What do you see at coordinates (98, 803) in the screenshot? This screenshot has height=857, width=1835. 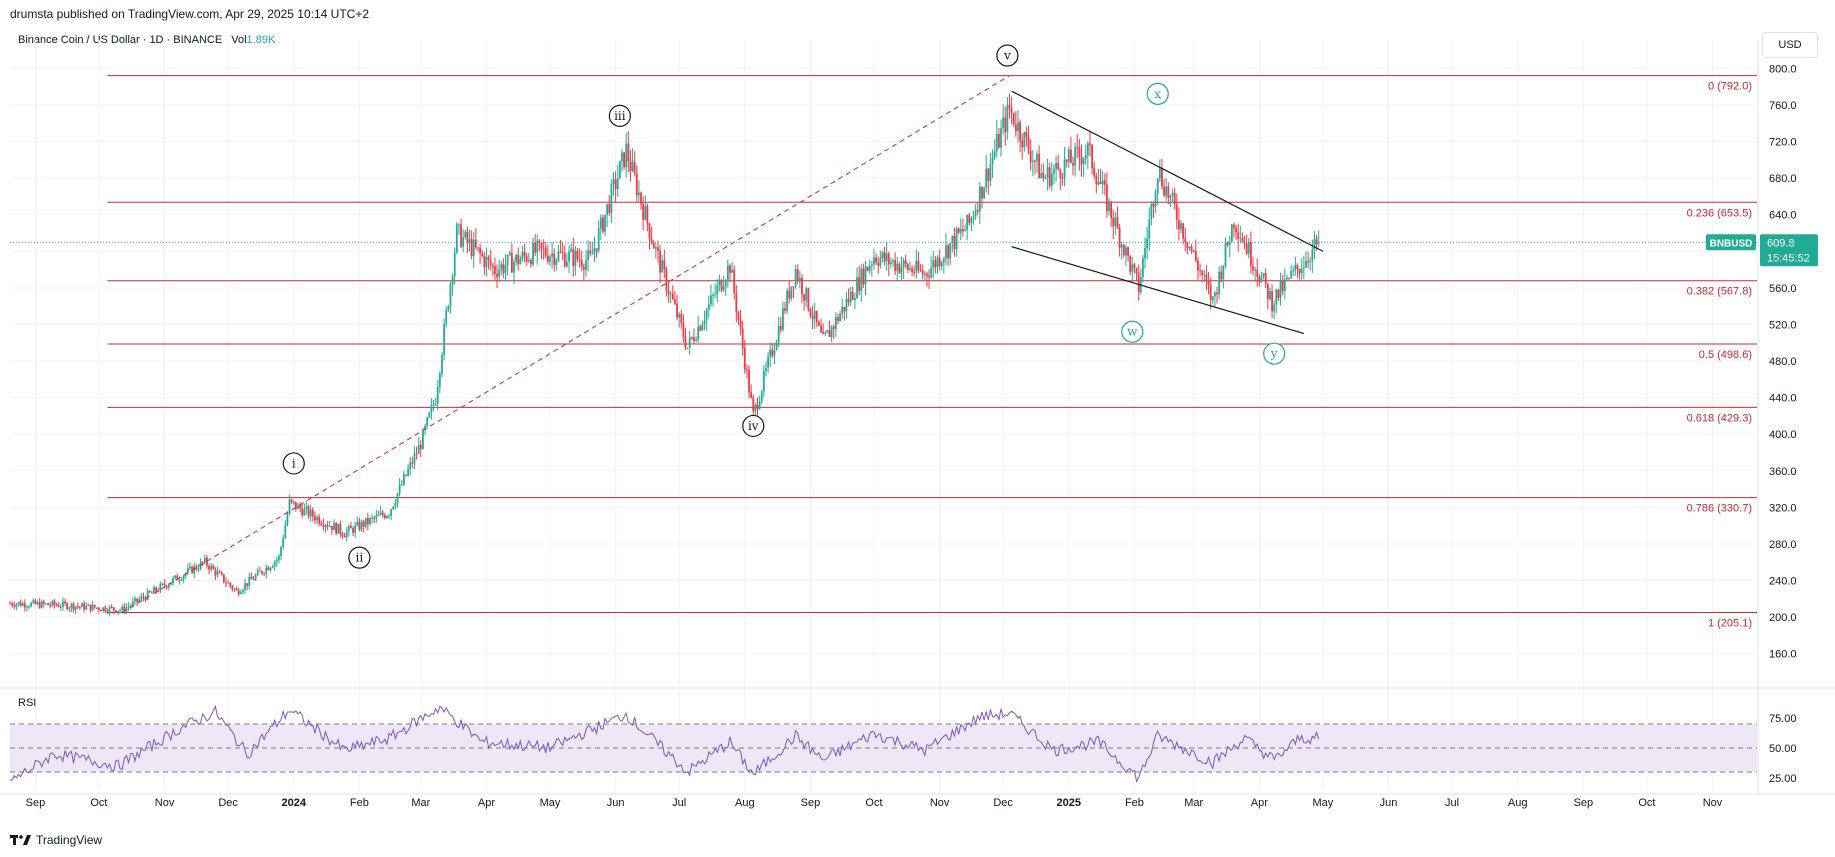 I see `x-tick-label: Oct` at bounding box center [98, 803].